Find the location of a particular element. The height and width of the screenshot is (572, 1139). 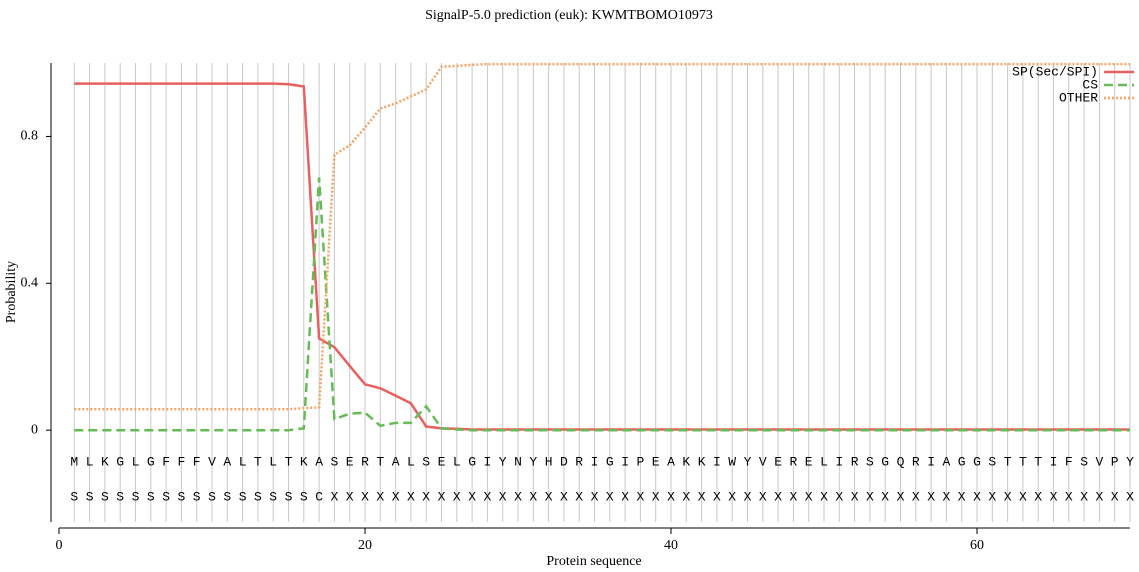

residue: S is located at coordinates (870, 461).